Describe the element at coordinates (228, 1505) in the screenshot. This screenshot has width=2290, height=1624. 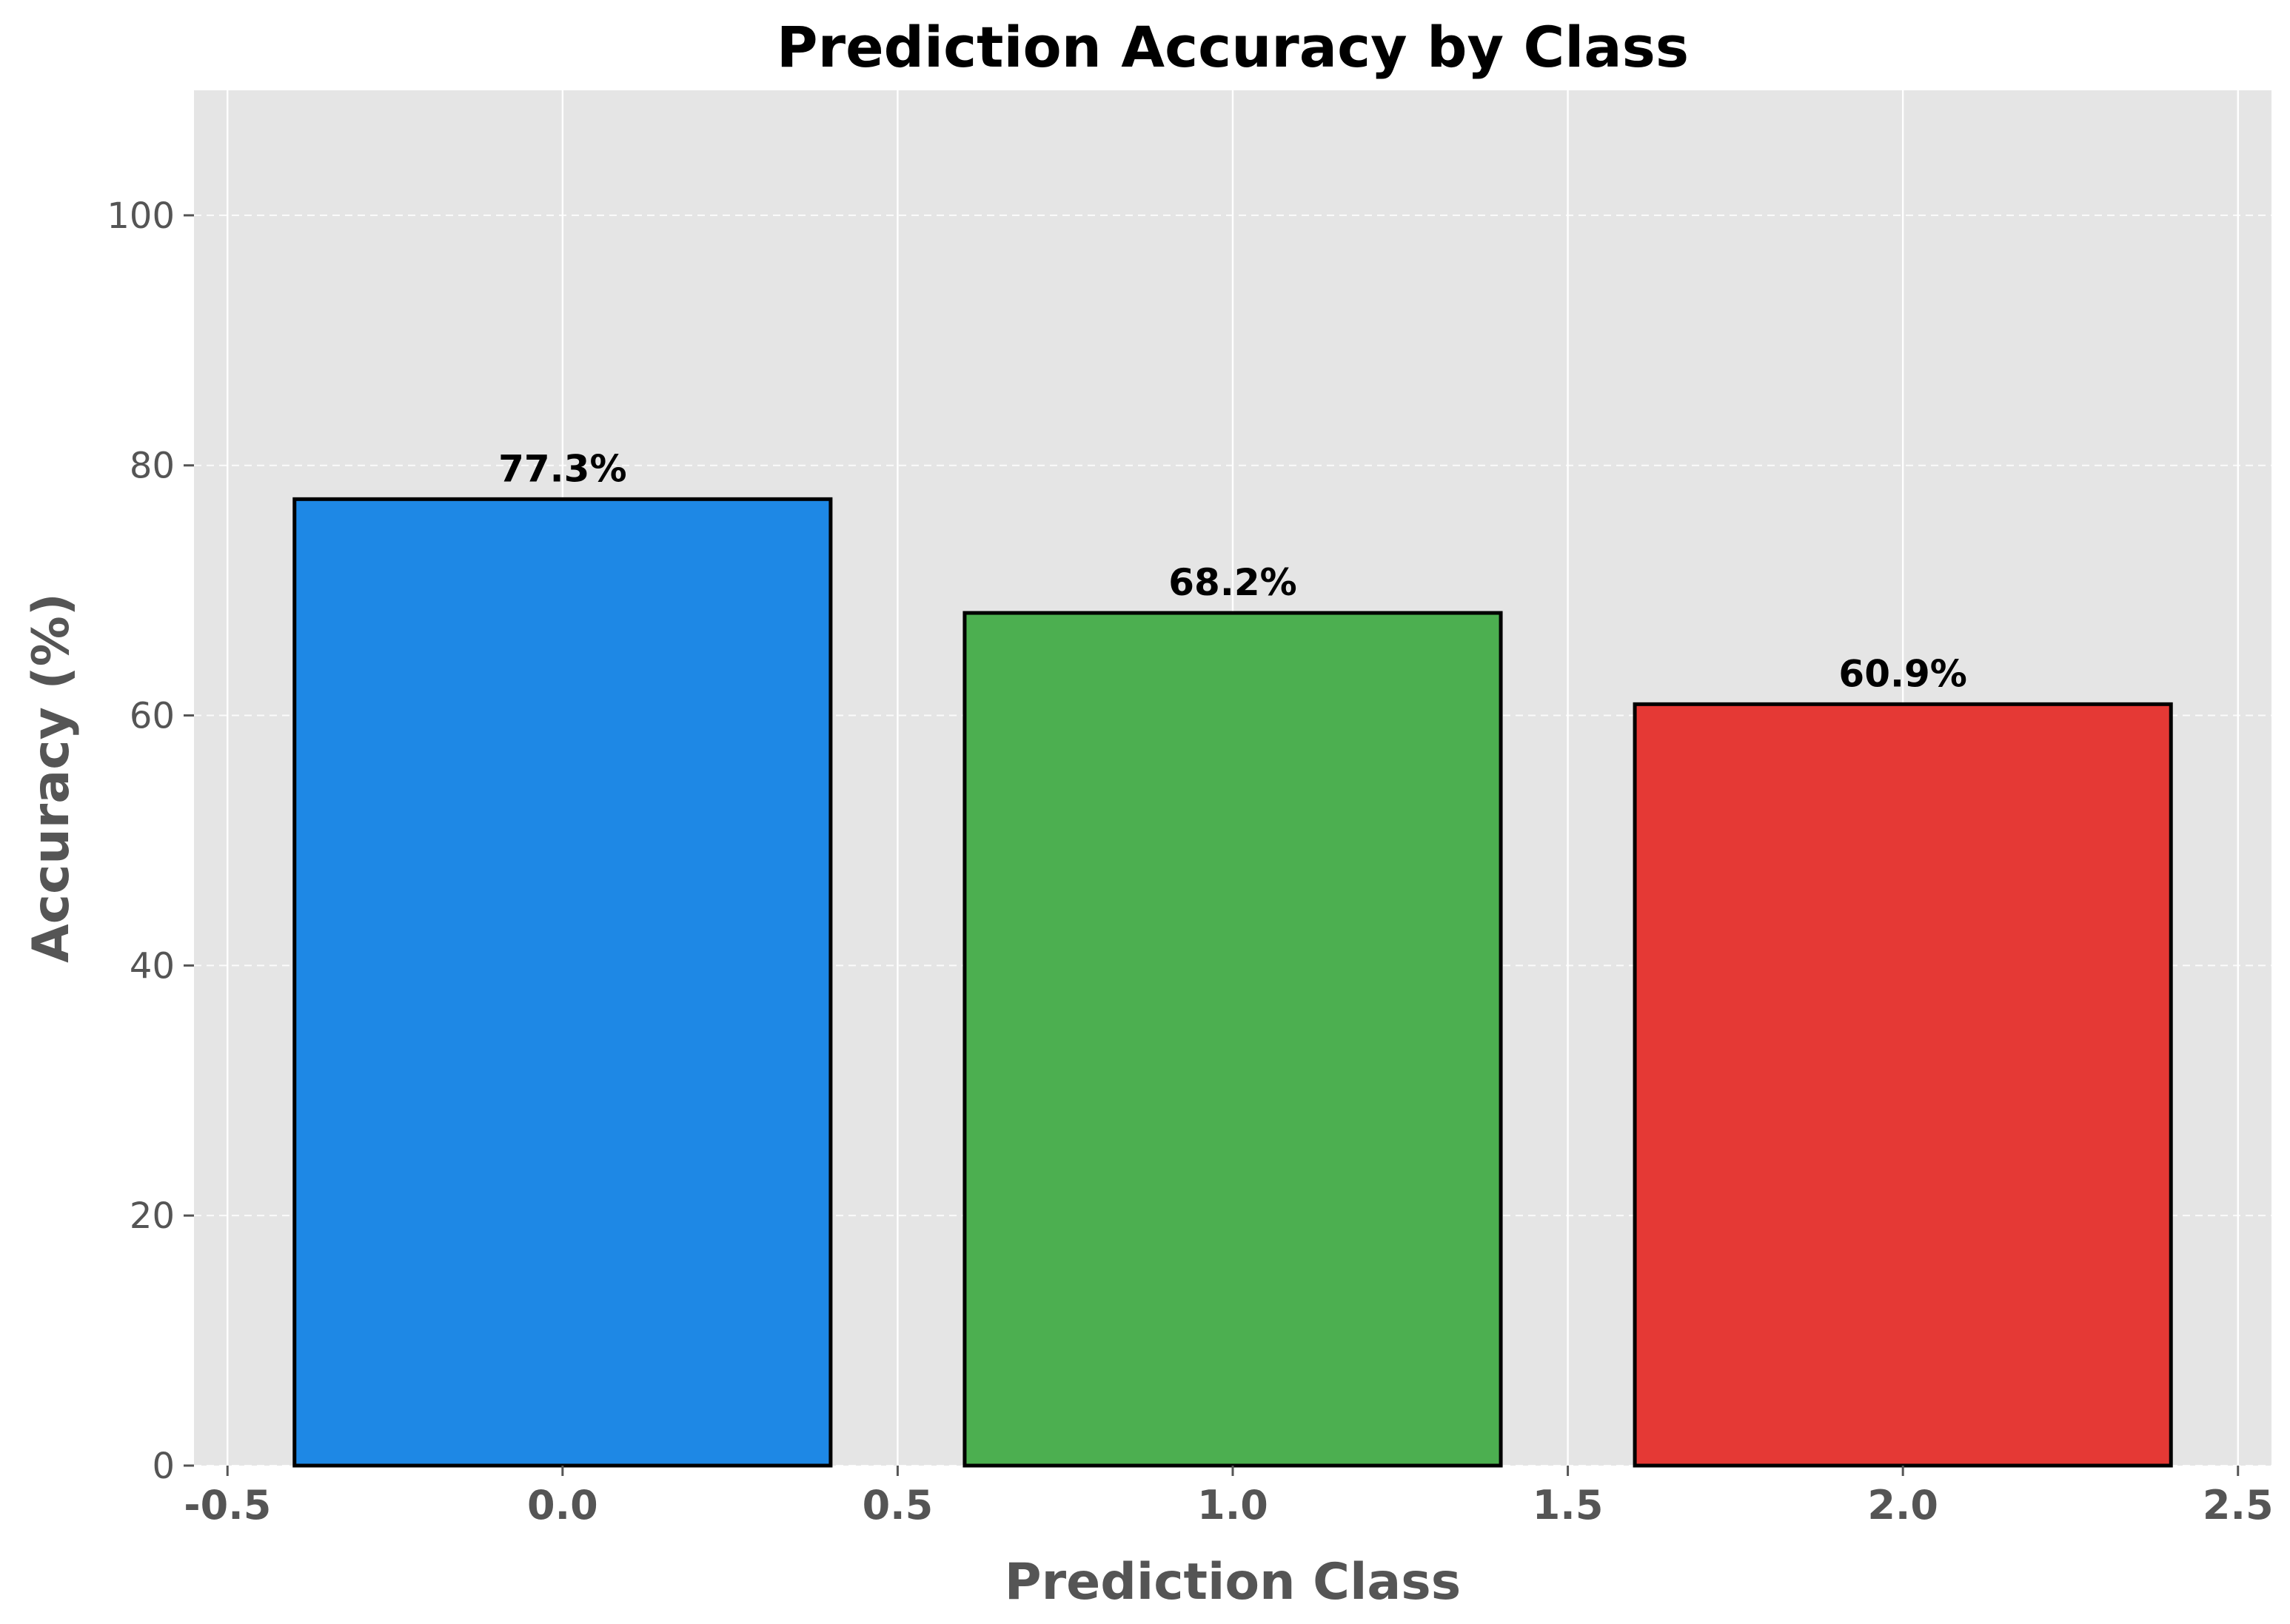
I see `x-tick-label: -0.5` at that location.